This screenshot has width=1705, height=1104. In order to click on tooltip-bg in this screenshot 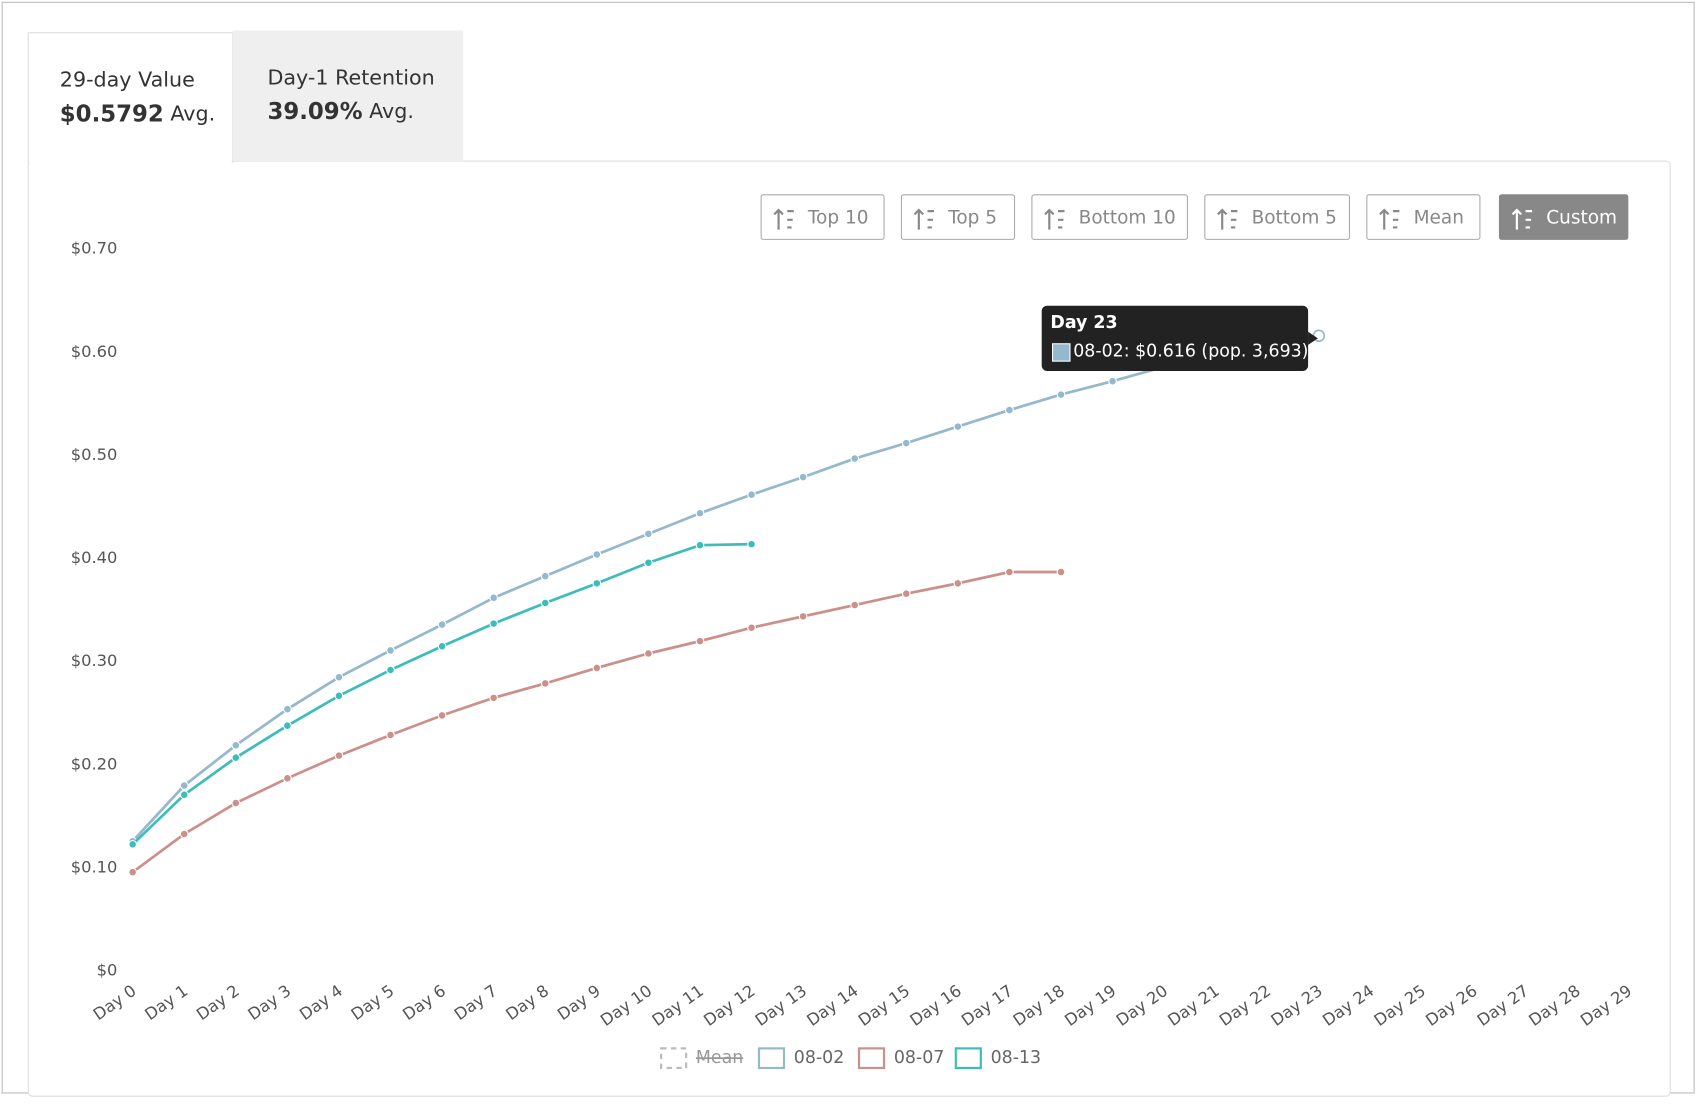, I will do `click(1175, 338)`.